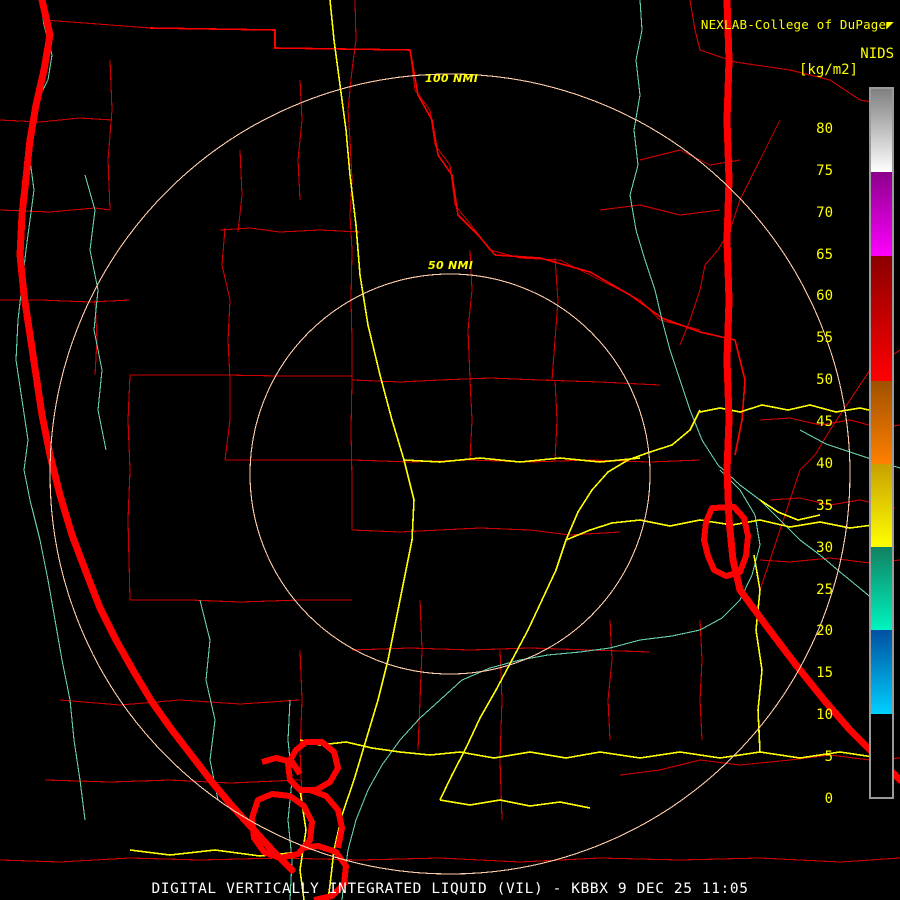  What do you see at coordinates (881, 131) in the screenshot?
I see `colorbar-band-white-gray` at bounding box center [881, 131].